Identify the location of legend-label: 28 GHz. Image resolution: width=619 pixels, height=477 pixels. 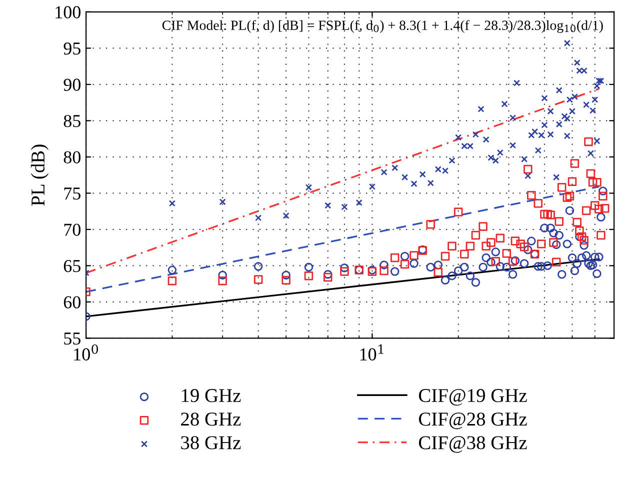
(211, 419).